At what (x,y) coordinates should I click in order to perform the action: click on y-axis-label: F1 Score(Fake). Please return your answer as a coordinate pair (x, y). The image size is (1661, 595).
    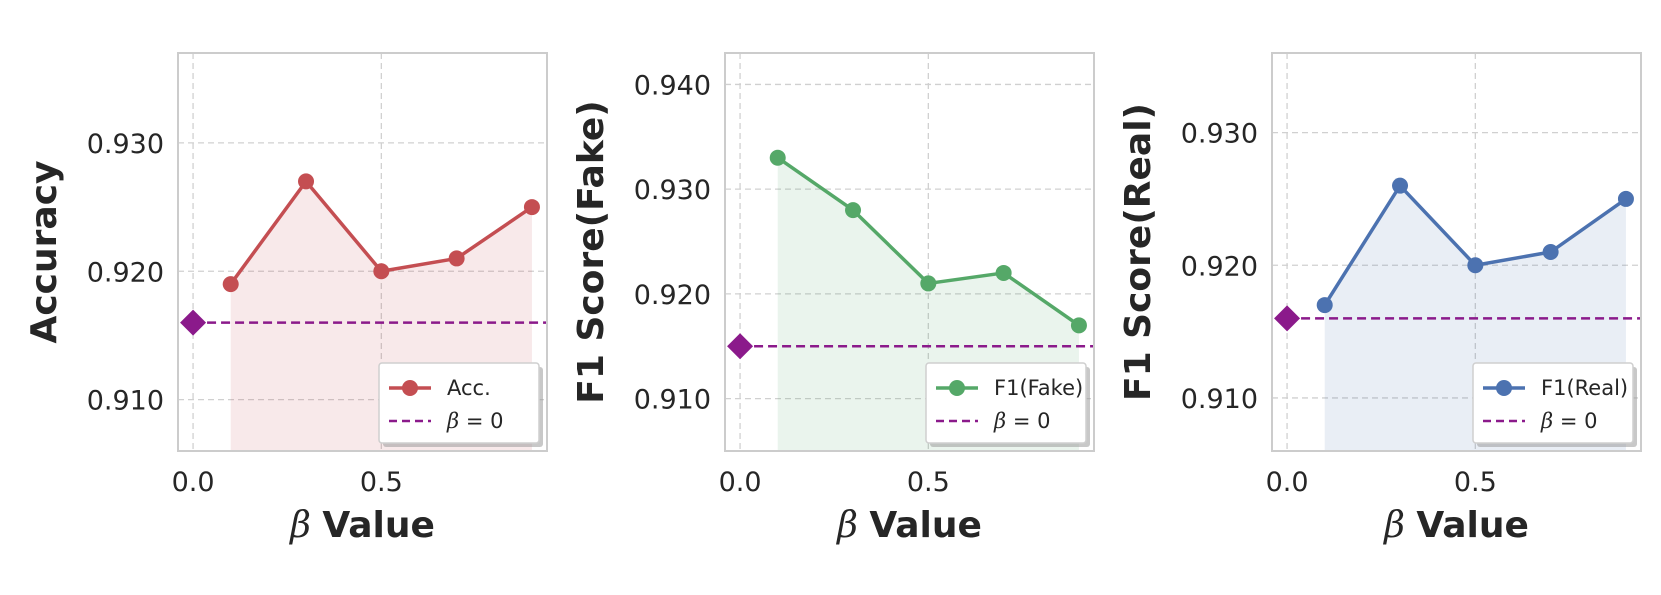
    Looking at the image, I should click on (591, 251).